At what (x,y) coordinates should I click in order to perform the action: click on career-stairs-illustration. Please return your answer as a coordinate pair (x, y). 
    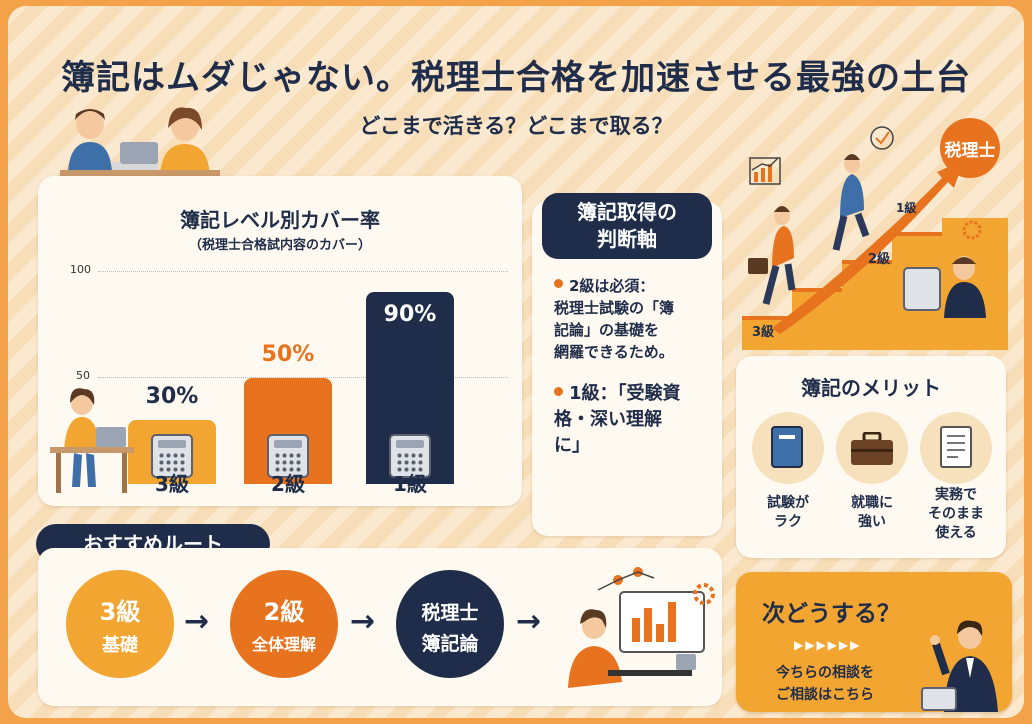
    Looking at the image, I should click on (875, 234).